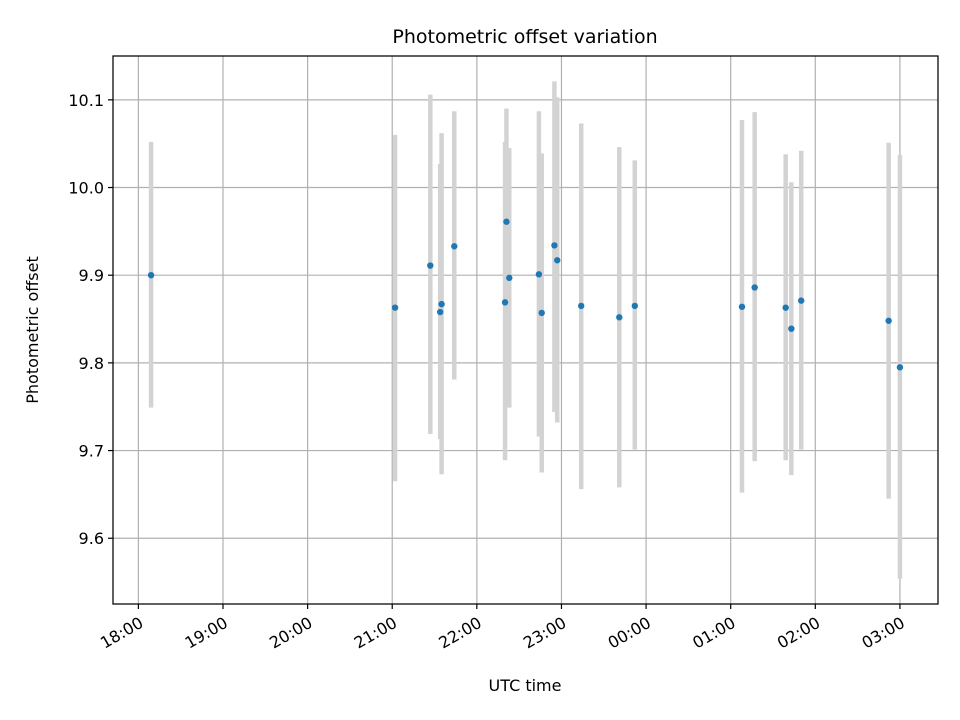  What do you see at coordinates (91, 451) in the screenshot?
I see `y-tick-label: 9.7` at bounding box center [91, 451].